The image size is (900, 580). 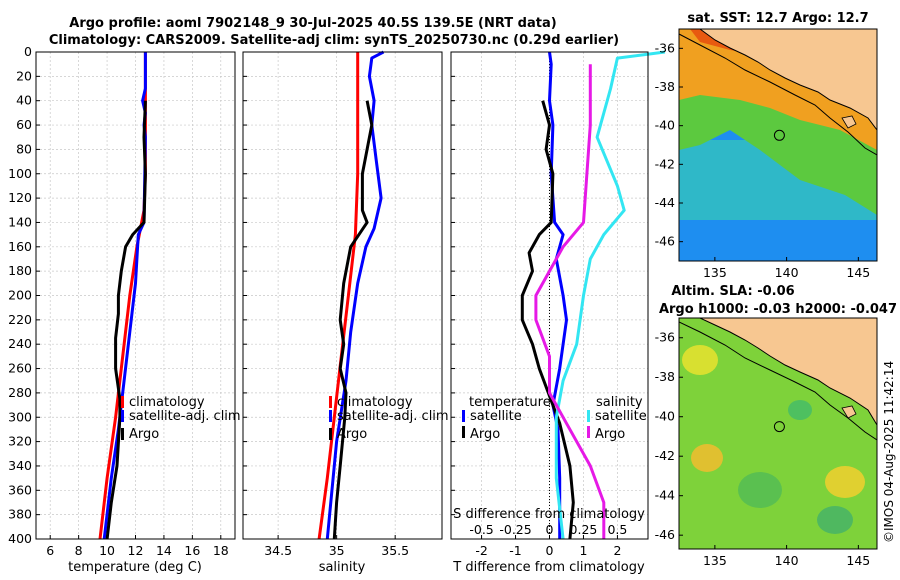 What do you see at coordinates (50, 550) in the screenshot?
I see `x-tick-label: 6` at bounding box center [50, 550].